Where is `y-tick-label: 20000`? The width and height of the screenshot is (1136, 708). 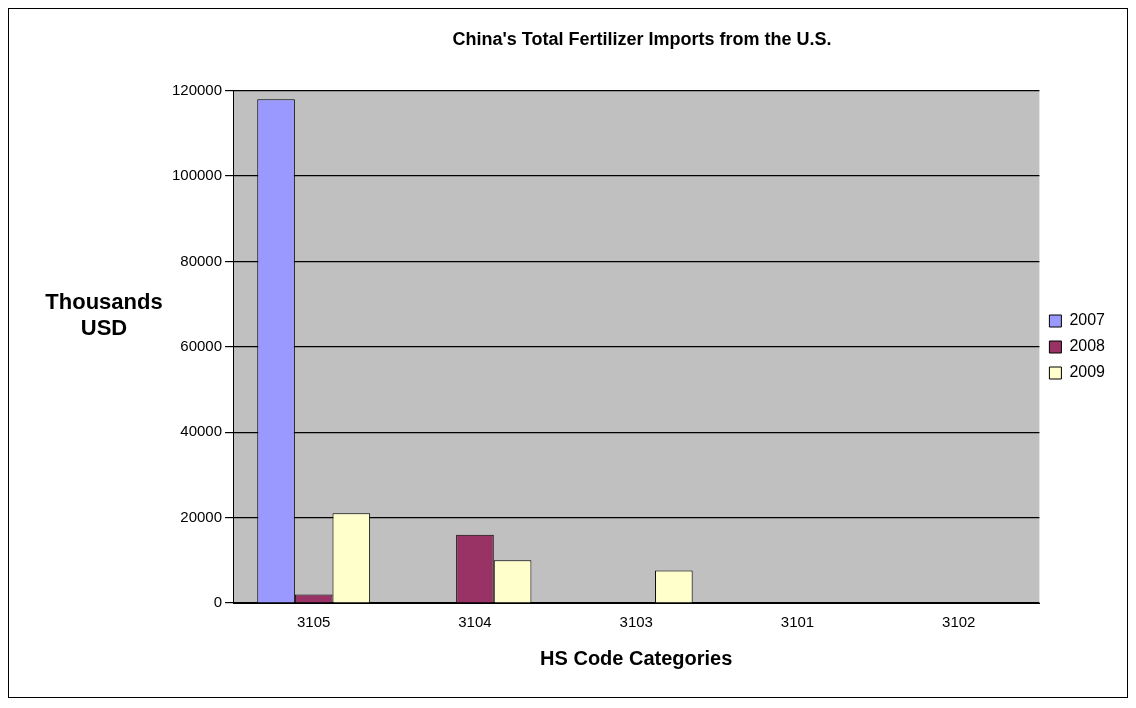
y-tick-label: 20000 is located at coordinates (201, 516).